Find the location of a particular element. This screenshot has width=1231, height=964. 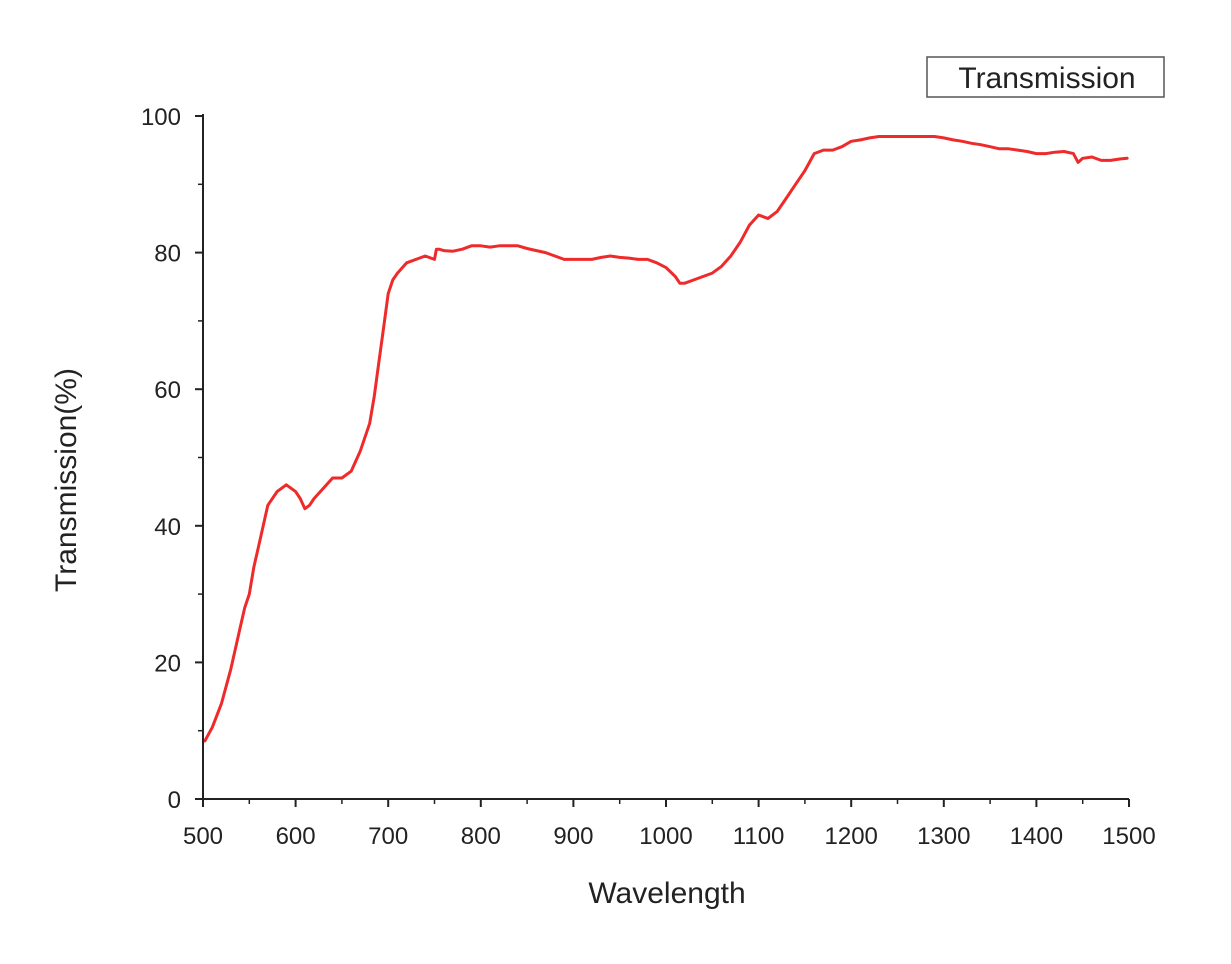

x-tick-label: 500 is located at coordinates (203, 836).